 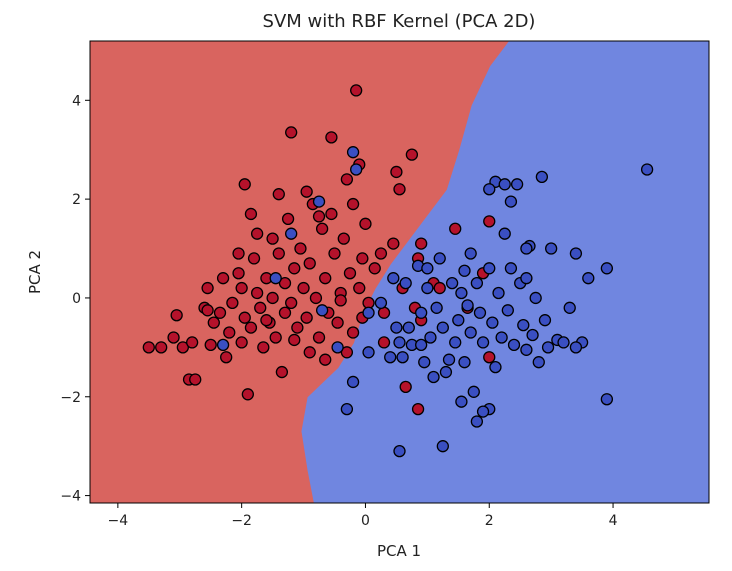 What do you see at coordinates (365, 521) in the screenshot?
I see `x-tick-label: 0` at bounding box center [365, 521].